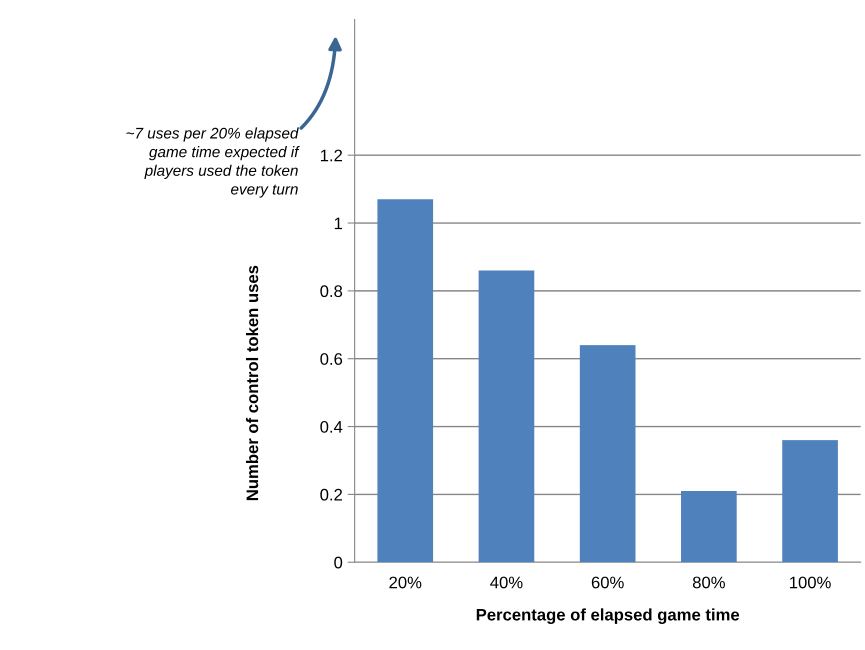 The width and height of the screenshot is (865, 650). I want to click on x-tick-label: 20%, so click(405, 582).